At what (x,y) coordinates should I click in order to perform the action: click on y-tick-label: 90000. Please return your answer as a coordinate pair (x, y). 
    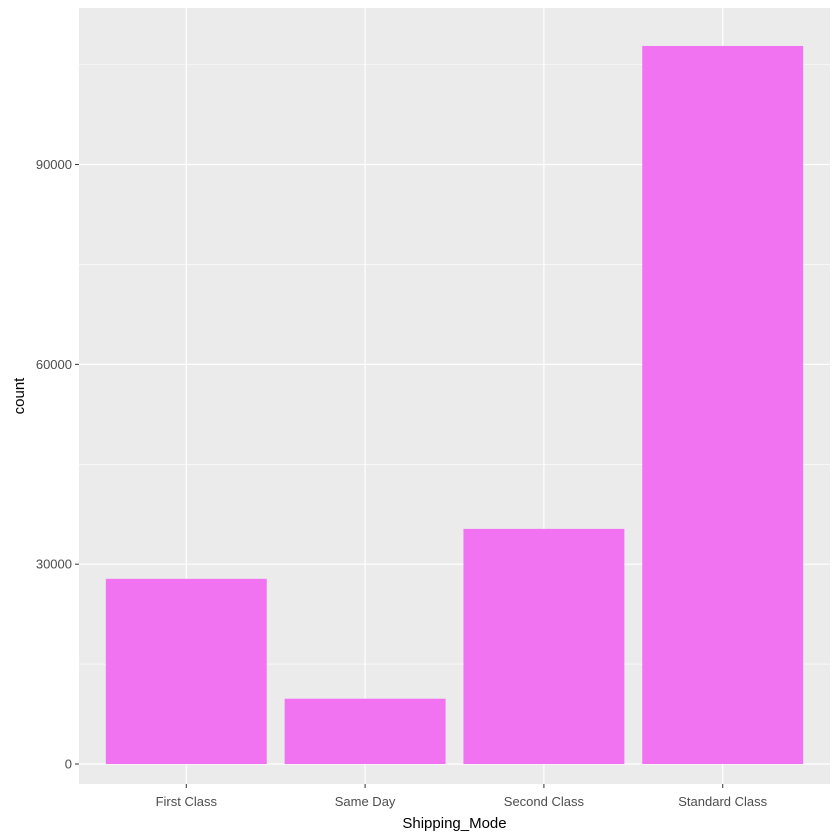
    Looking at the image, I should click on (54, 164).